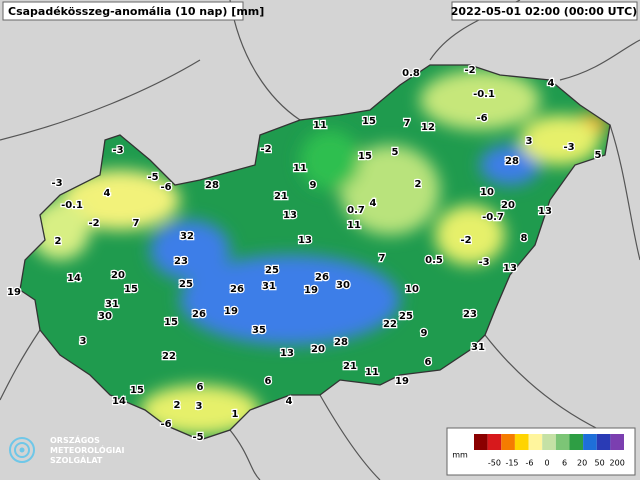 This screenshot has height=480, width=640. I want to click on station-value: -0.7, so click(493, 217).